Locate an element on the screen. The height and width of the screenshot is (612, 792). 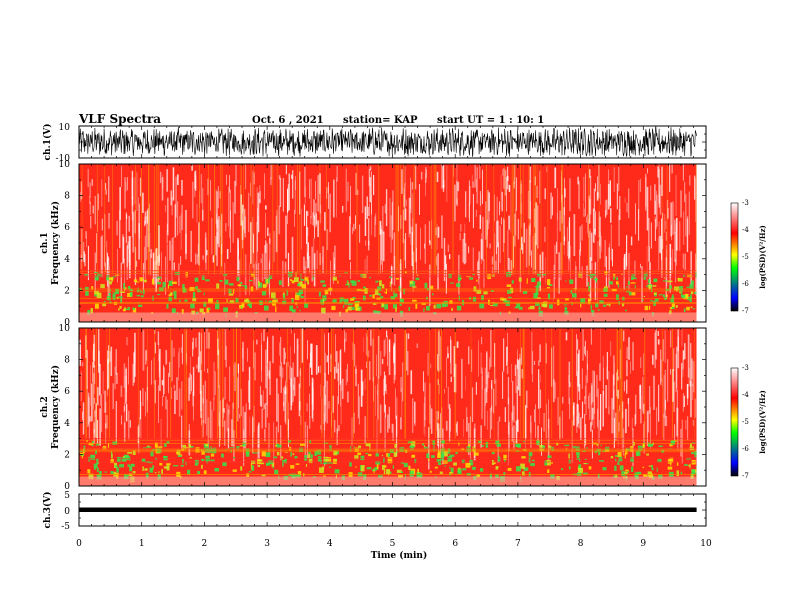
date-label: Oct. 6 , 2021 is located at coordinates (288, 120).